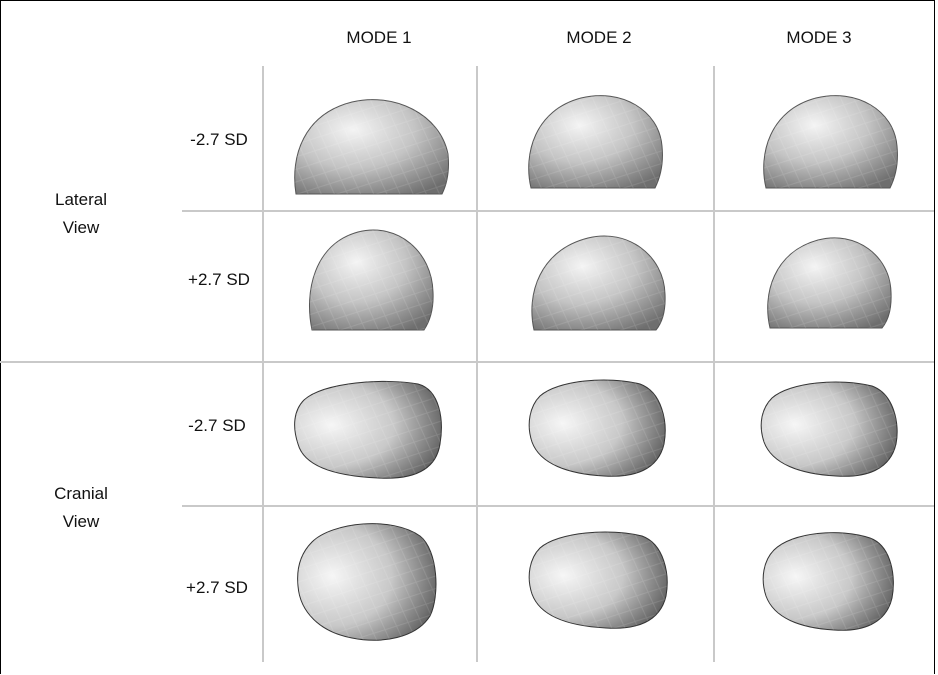  I want to click on cranial-shape-mode-3-plus, so click(828, 581).